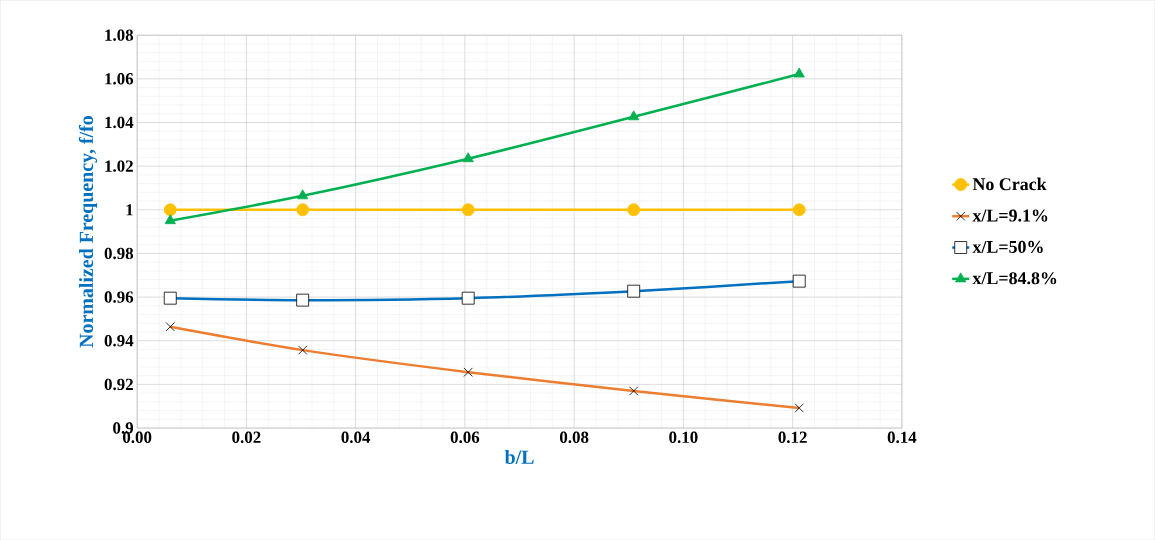 This screenshot has width=1155, height=540. I want to click on legend-label: x/L=84.8%, so click(1014, 278).